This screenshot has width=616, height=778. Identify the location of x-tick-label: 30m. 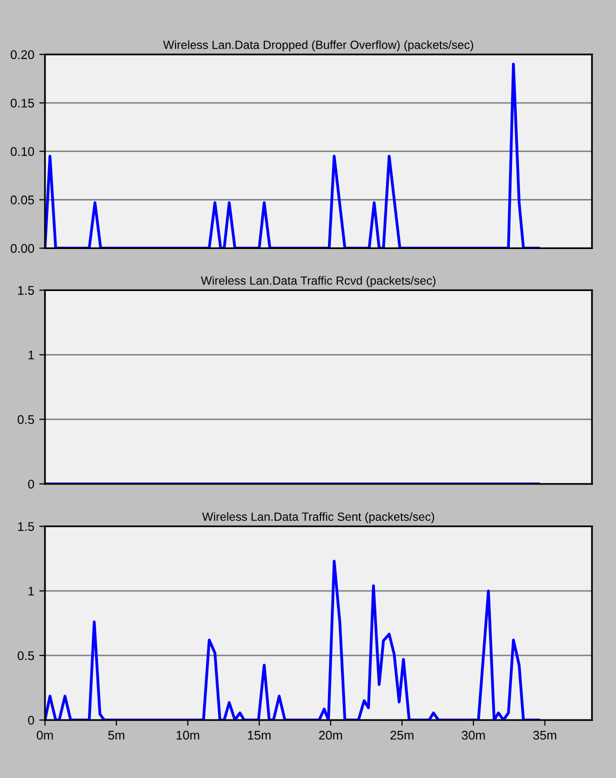
(473, 735).